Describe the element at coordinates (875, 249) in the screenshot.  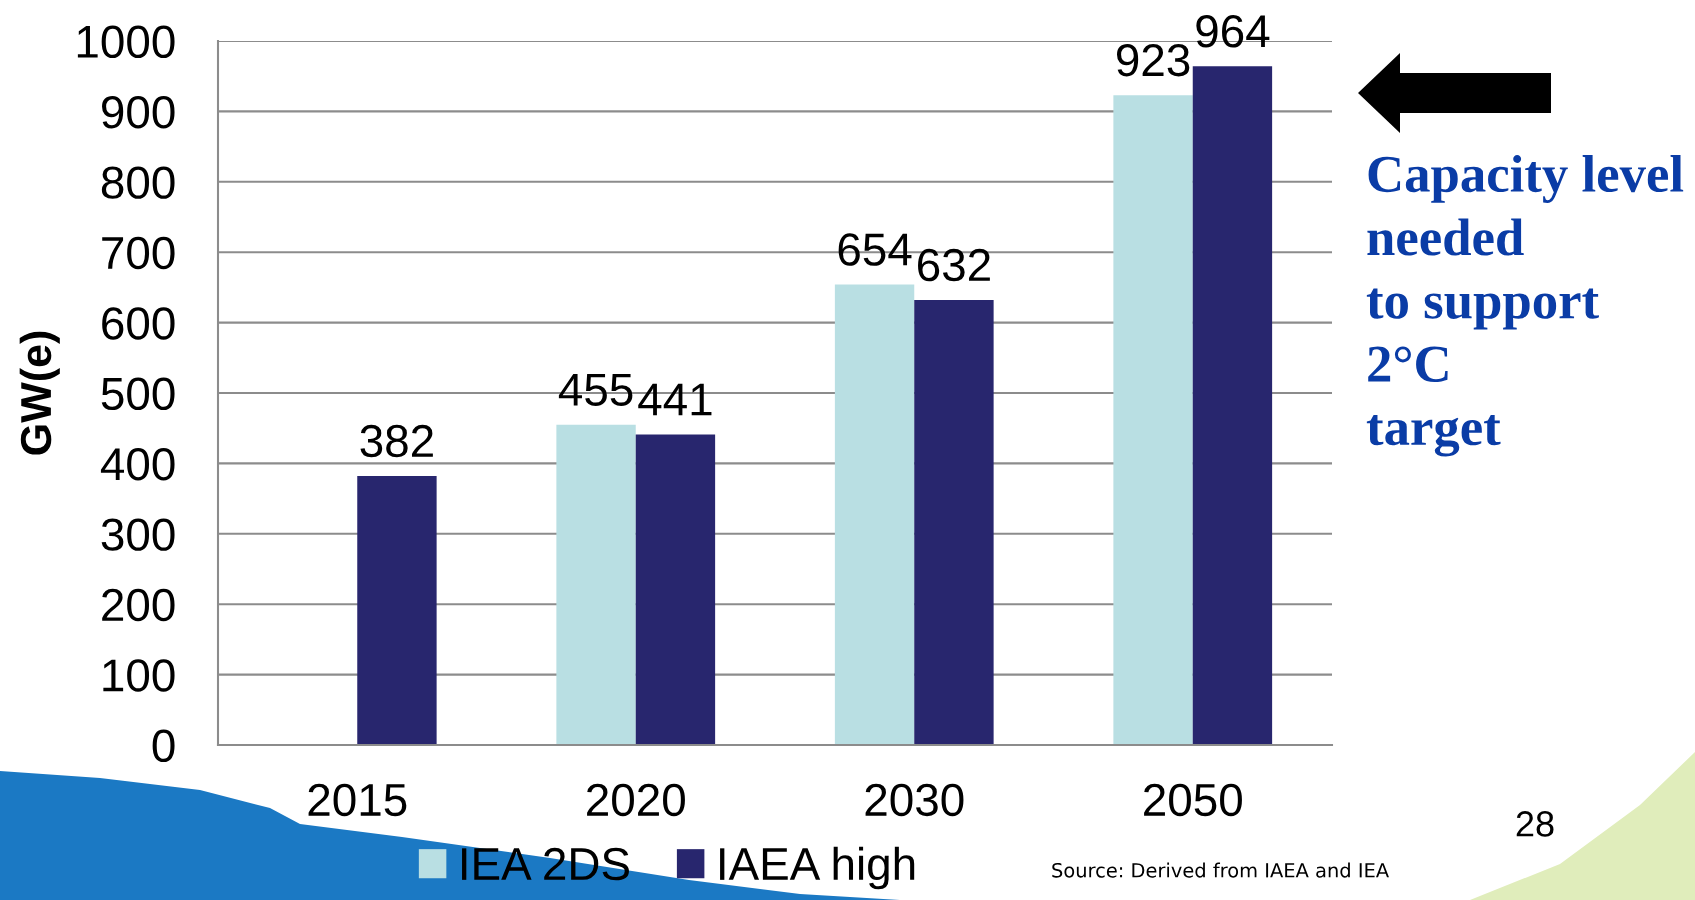
I see `data-label: 654` at that location.